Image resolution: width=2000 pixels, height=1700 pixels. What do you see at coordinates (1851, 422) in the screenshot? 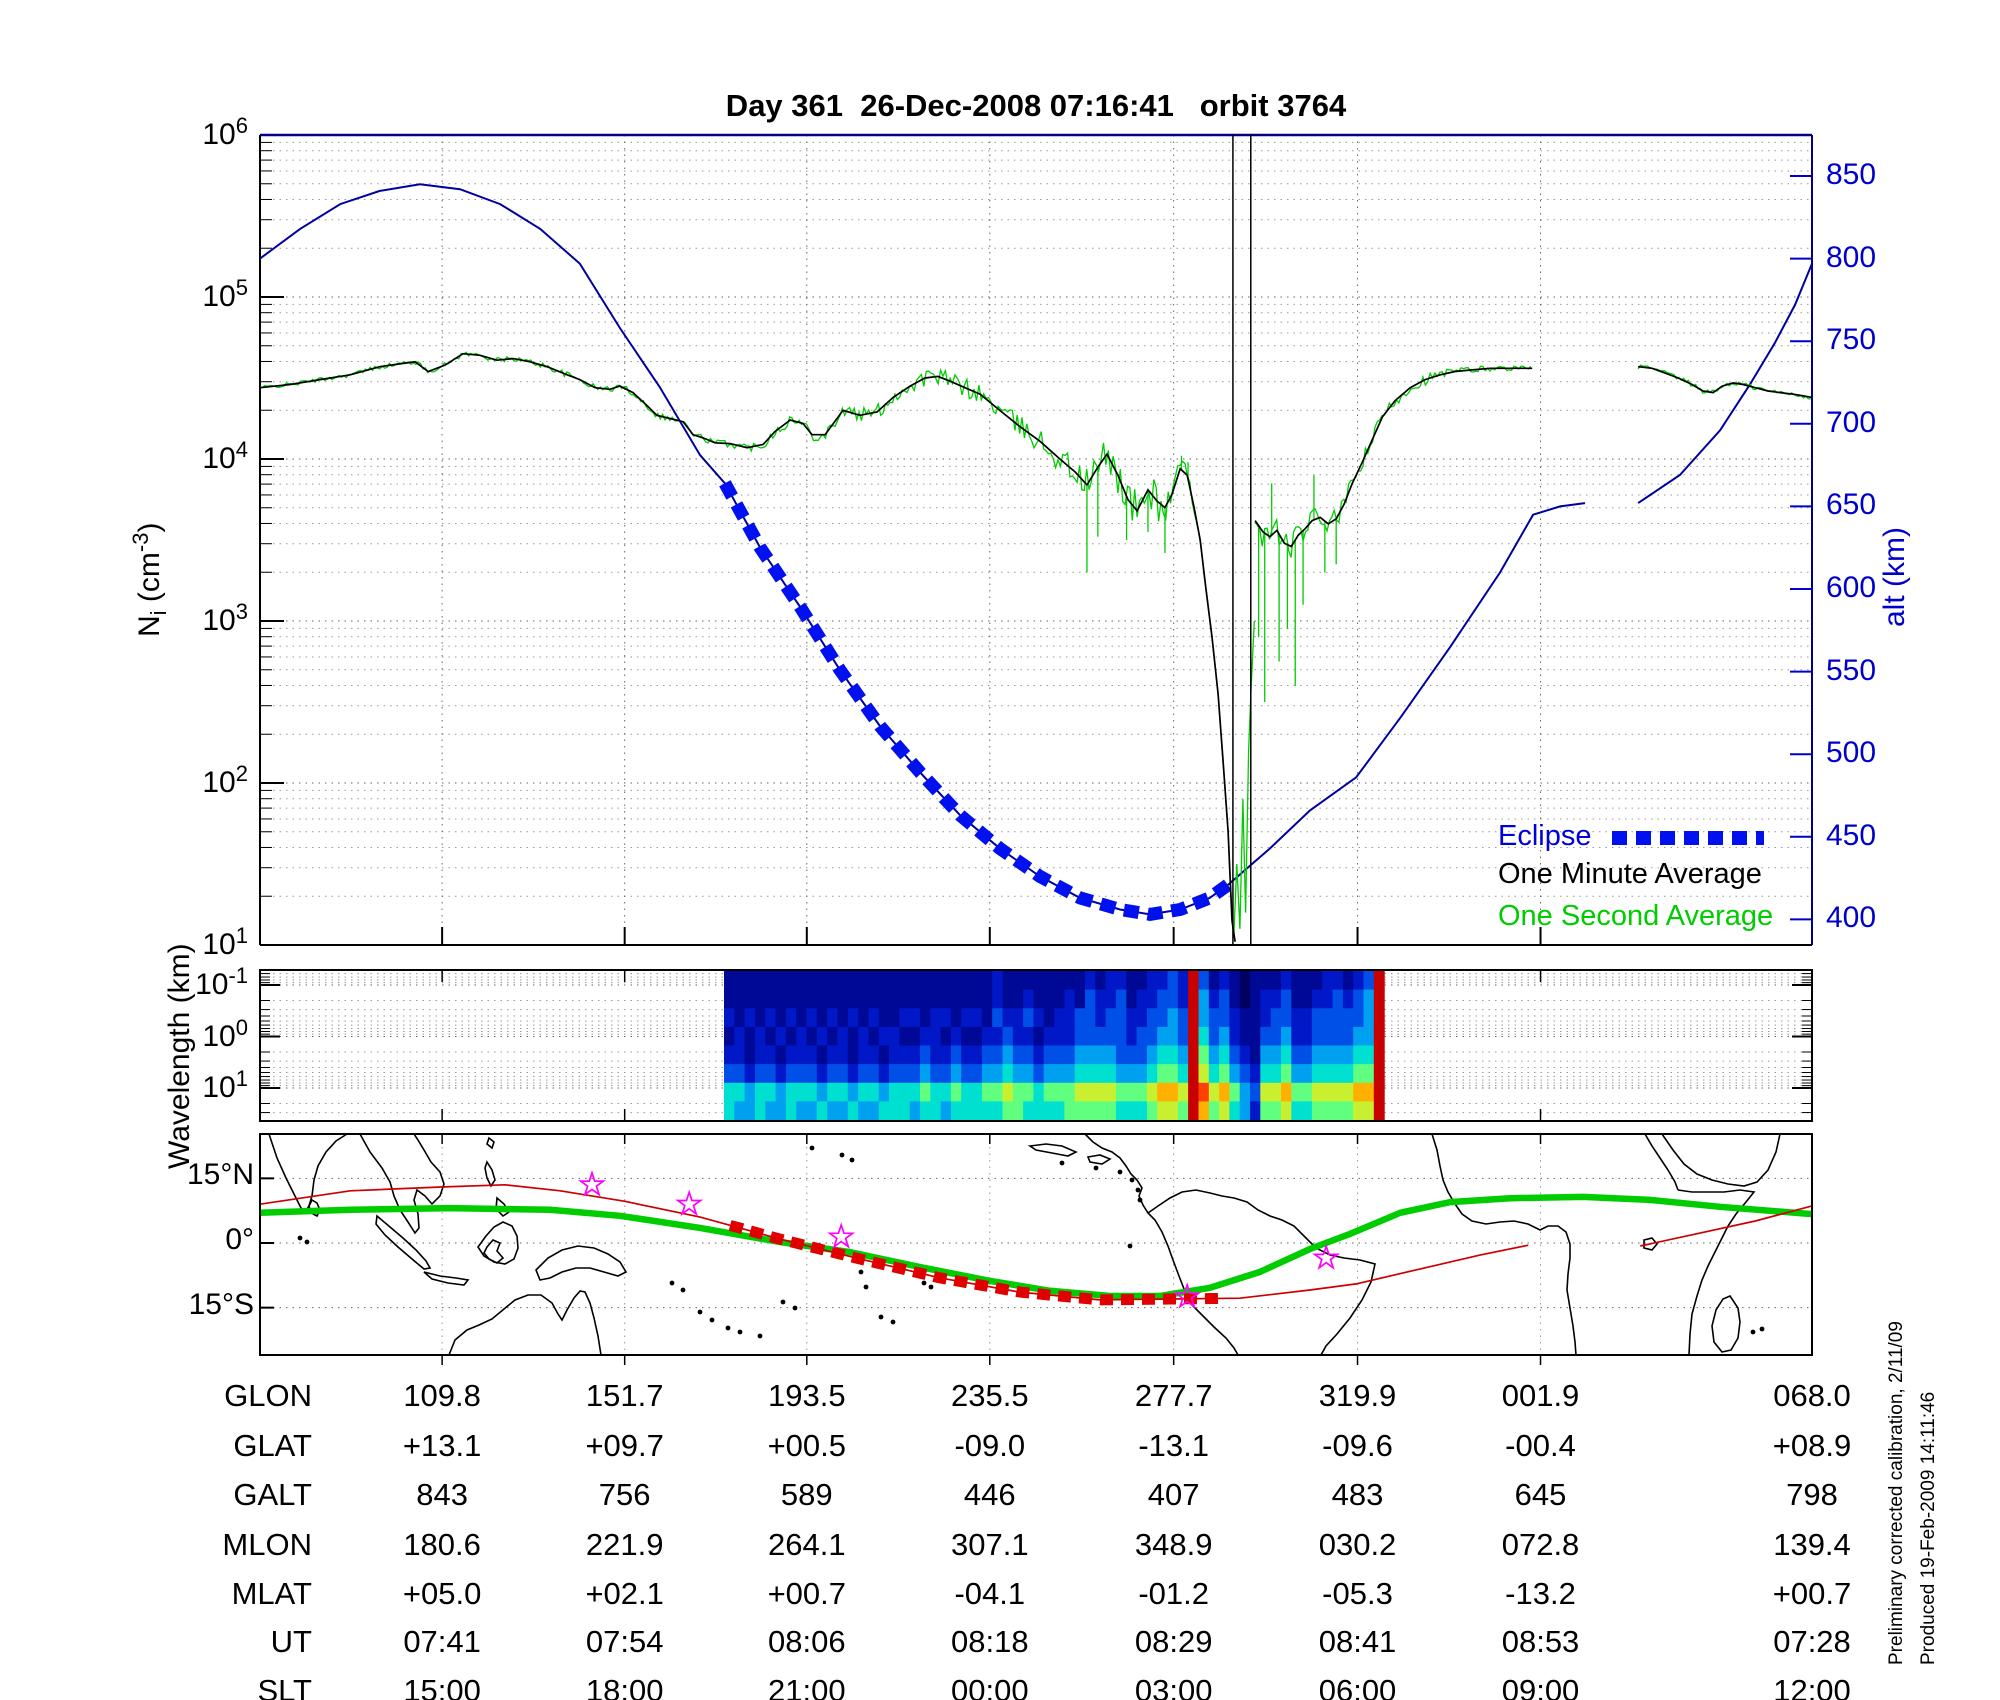
I see `alt-tick-700: 700` at bounding box center [1851, 422].